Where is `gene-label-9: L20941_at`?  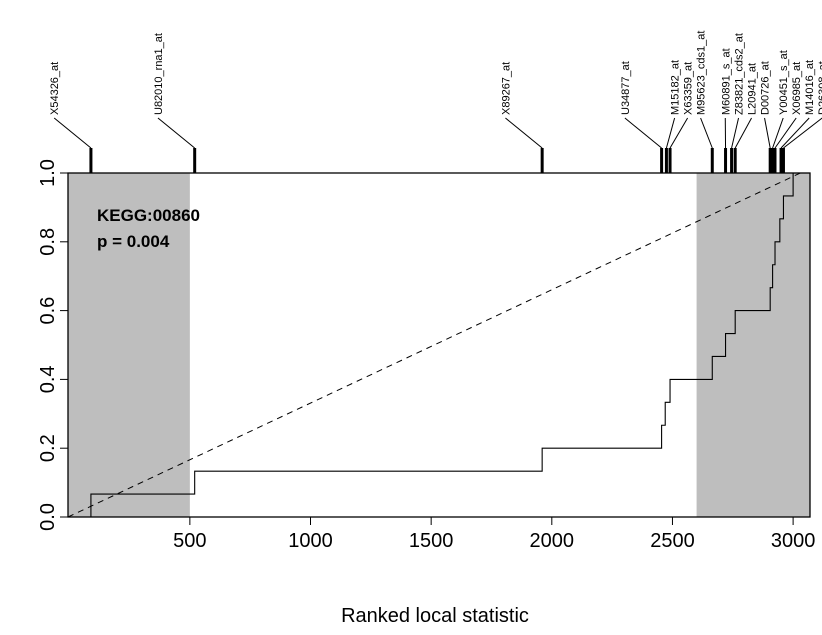
gene-label-9: L20941_at is located at coordinates (753, 89).